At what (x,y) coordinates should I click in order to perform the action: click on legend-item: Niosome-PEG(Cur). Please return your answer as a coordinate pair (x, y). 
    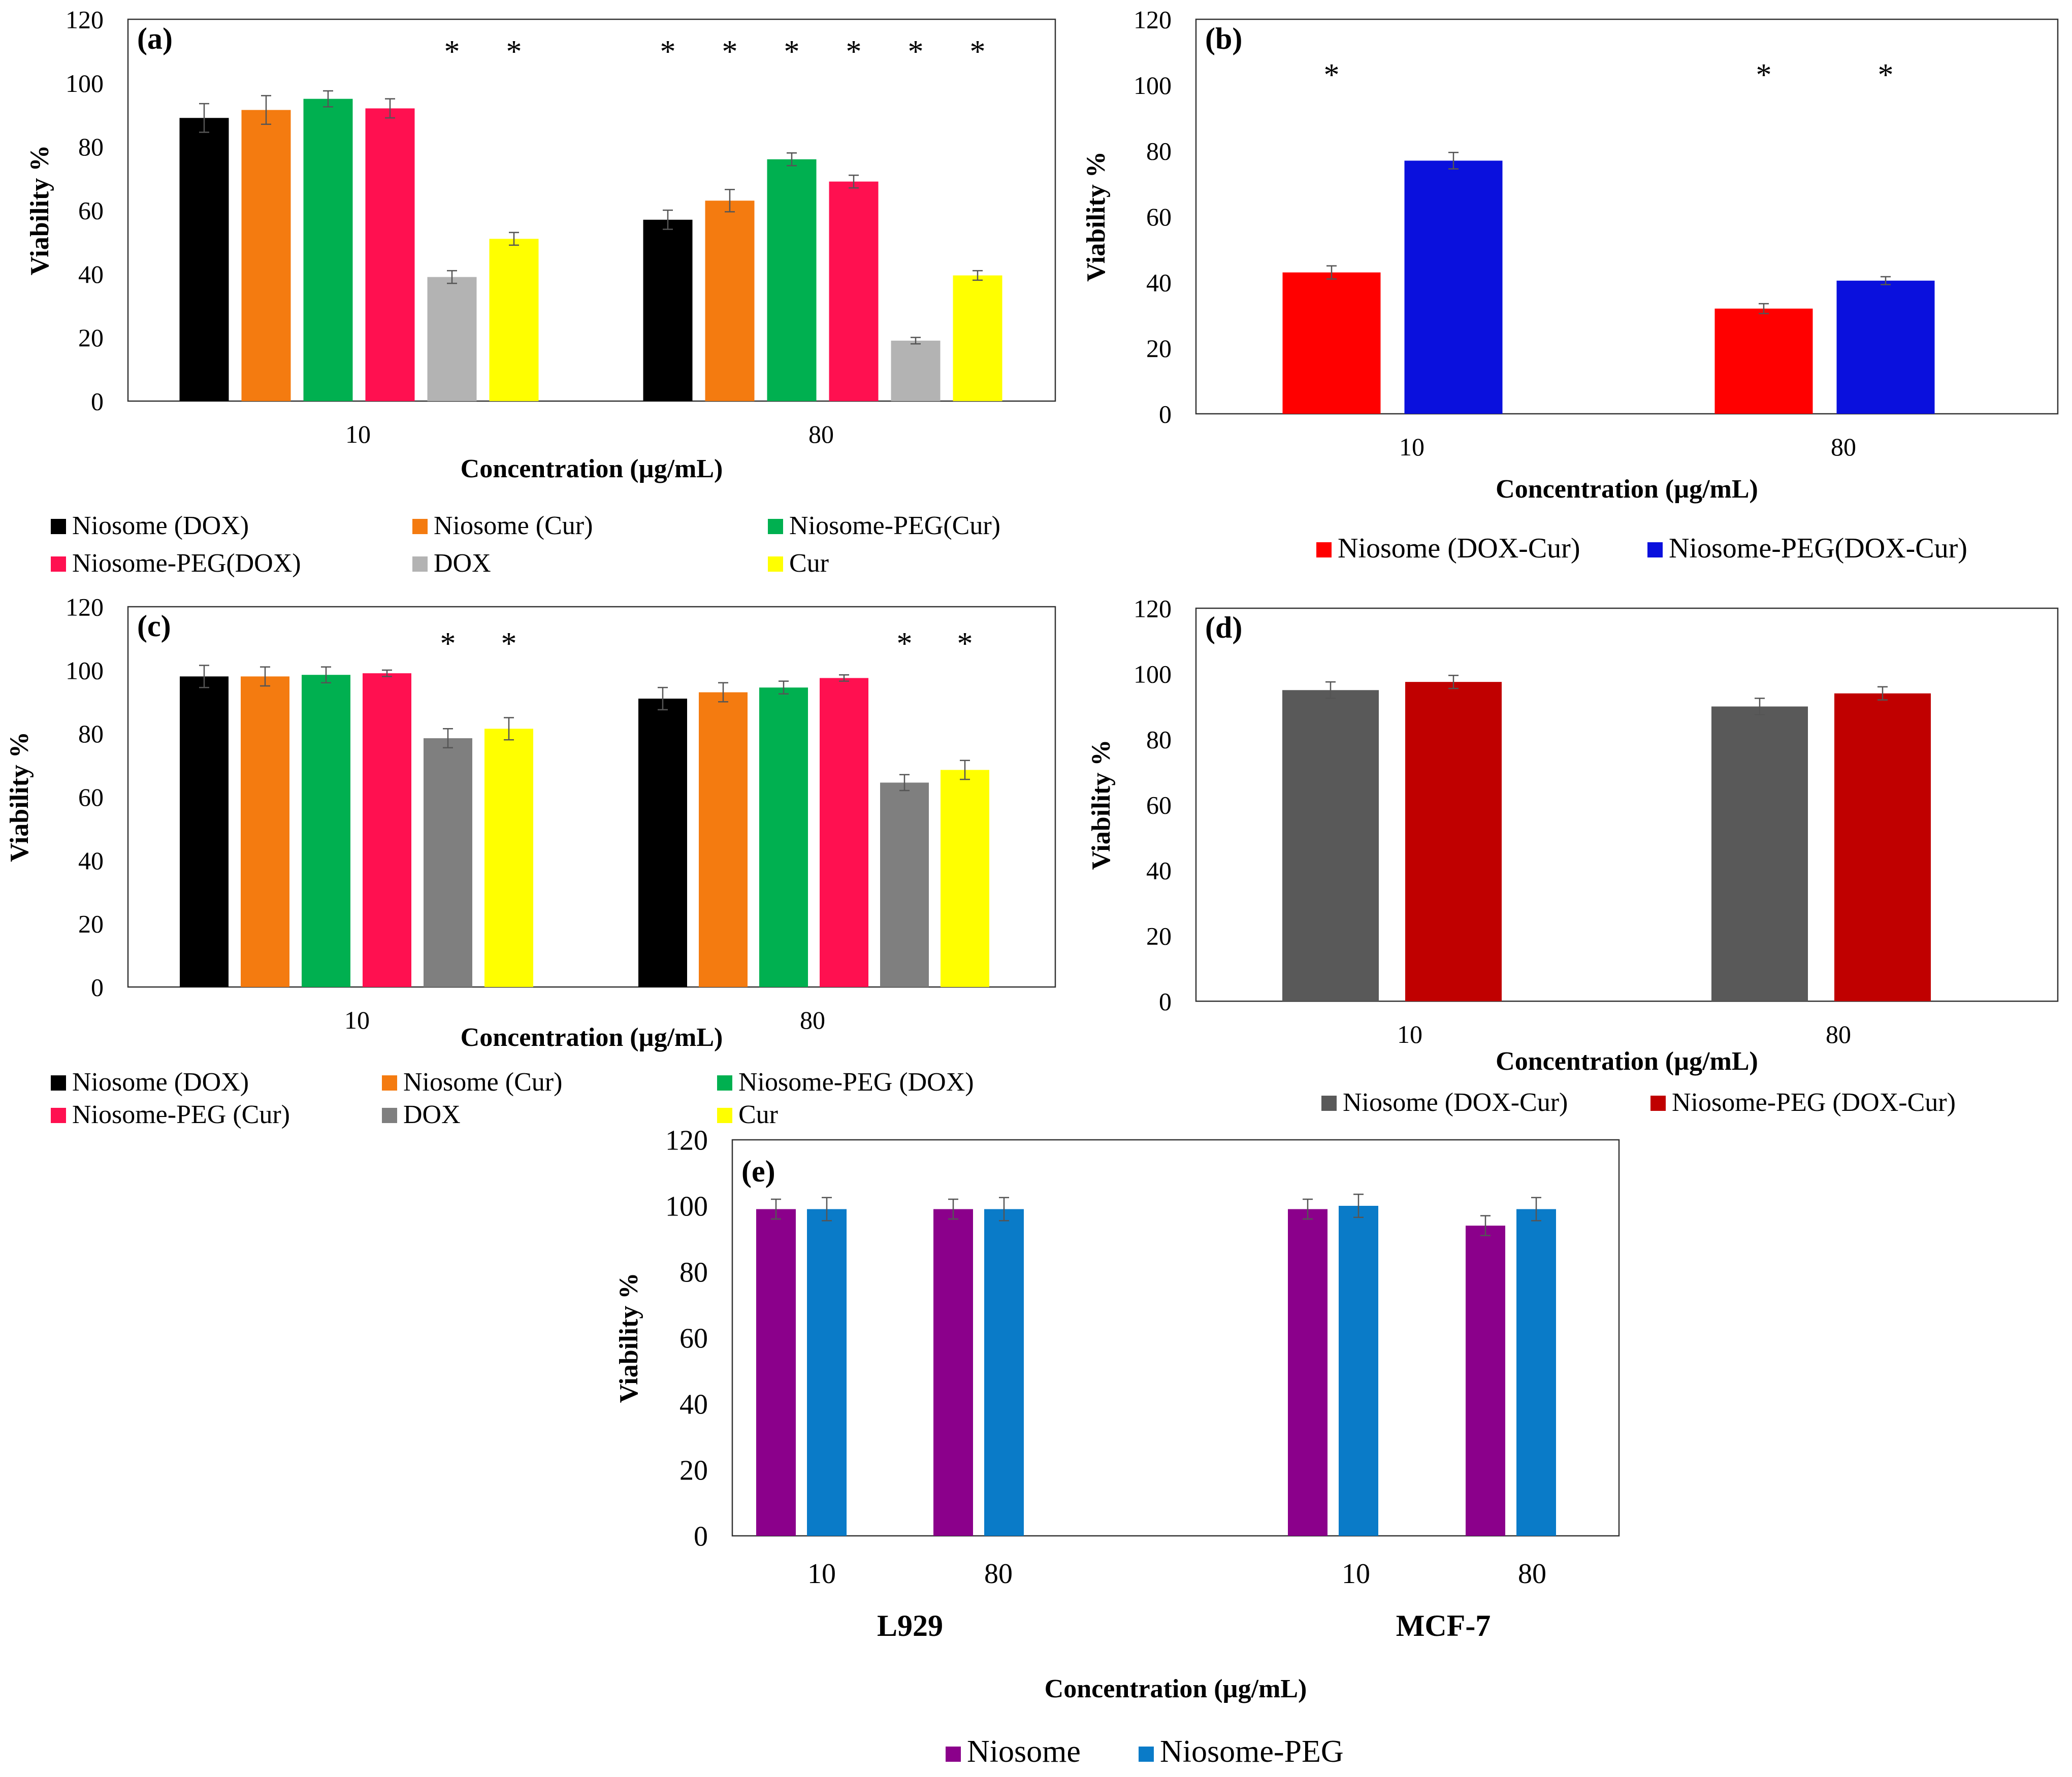
    Looking at the image, I should click on (884, 525).